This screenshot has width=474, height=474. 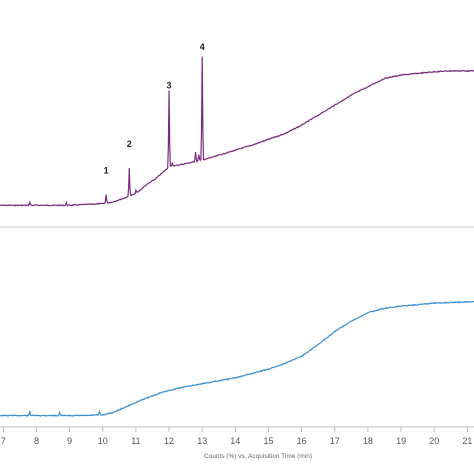 I want to click on peak-label-4: 4, so click(x=202, y=47).